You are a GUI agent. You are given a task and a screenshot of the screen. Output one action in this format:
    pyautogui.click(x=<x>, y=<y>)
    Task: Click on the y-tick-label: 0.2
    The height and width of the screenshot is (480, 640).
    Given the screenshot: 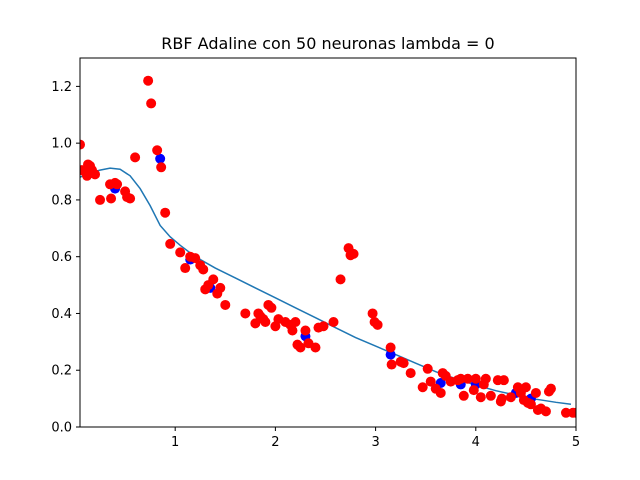 What is the action you would take?
    pyautogui.click(x=61, y=371)
    